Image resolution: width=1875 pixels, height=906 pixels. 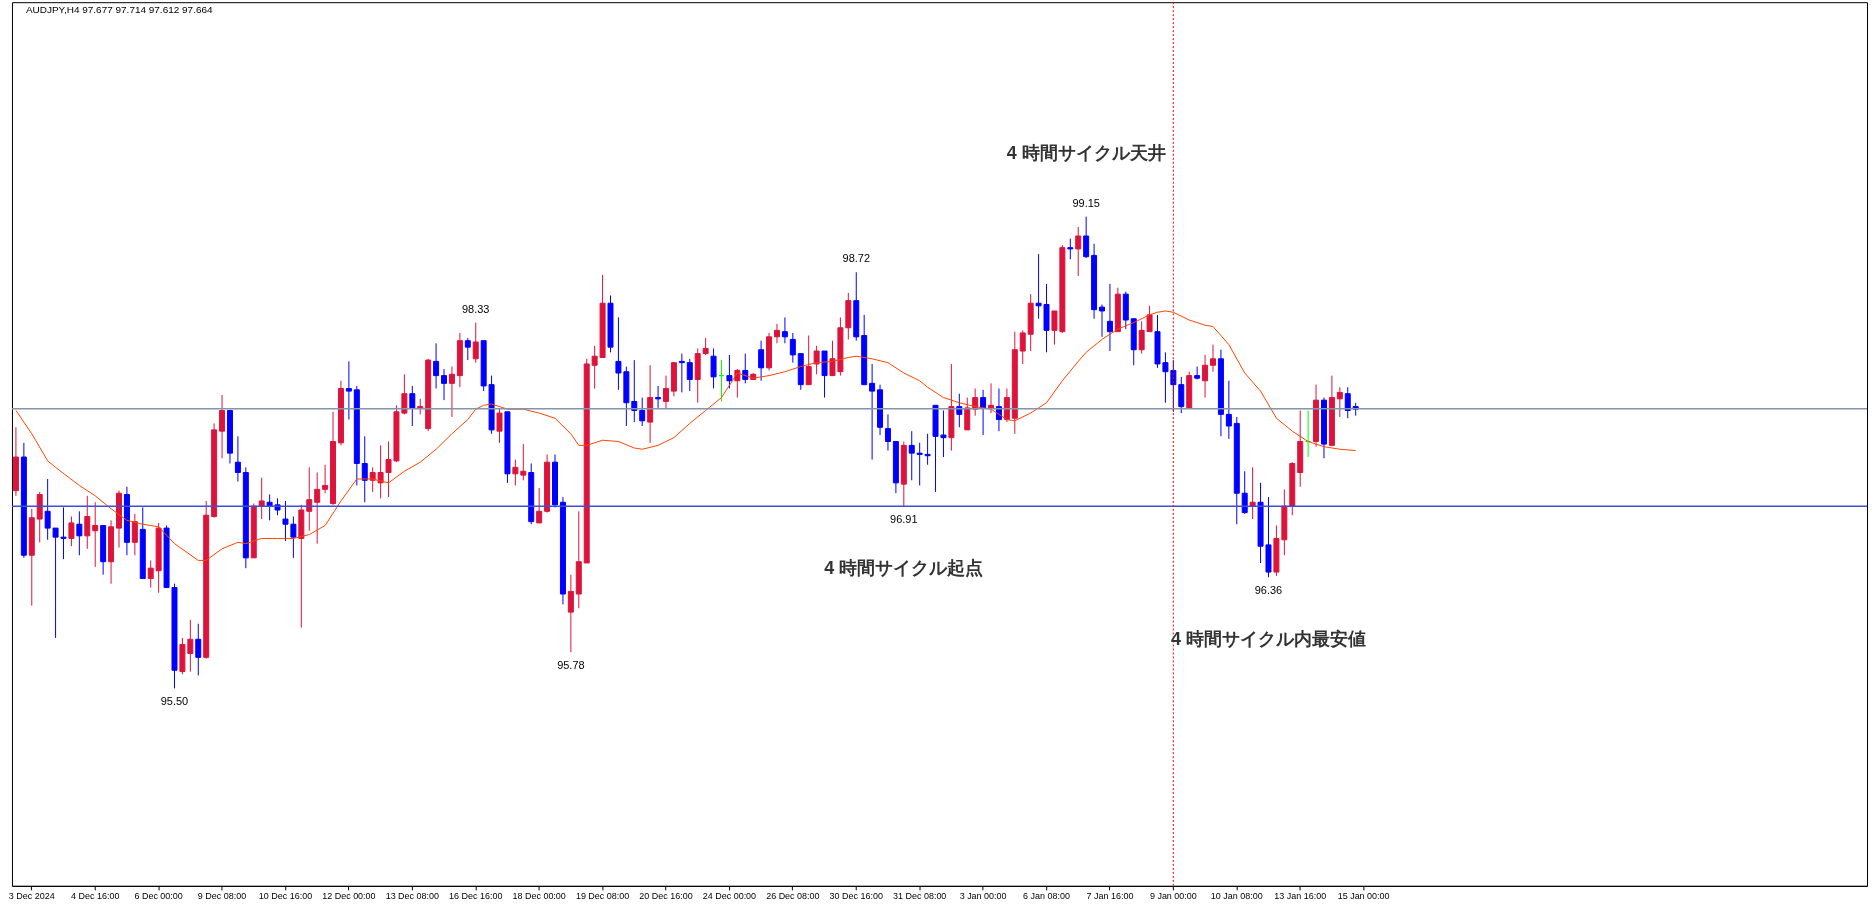 I want to click on x-tick-label: 9 Dec 08:00, so click(x=222, y=896).